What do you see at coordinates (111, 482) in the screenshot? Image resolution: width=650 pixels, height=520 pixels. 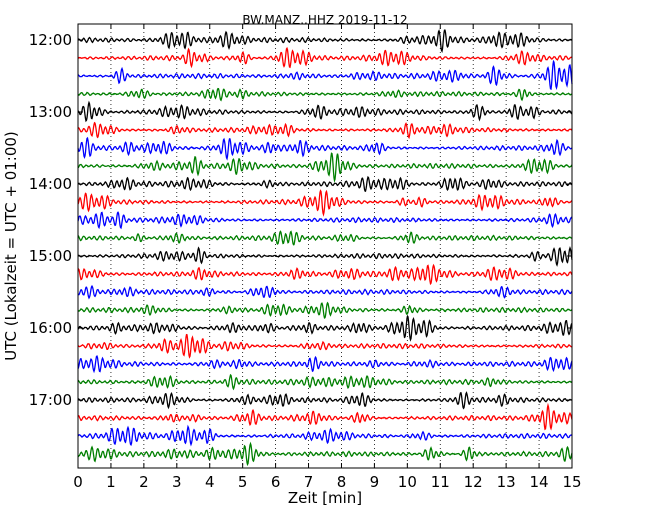 I see `x-tick-label: 1` at bounding box center [111, 482].